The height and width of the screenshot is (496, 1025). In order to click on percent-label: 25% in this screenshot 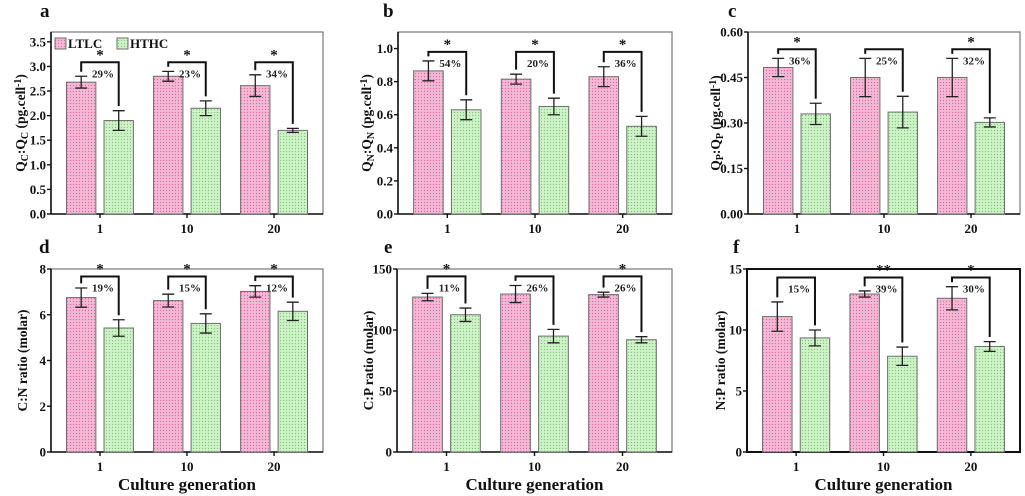, I will do `click(887, 61)`.